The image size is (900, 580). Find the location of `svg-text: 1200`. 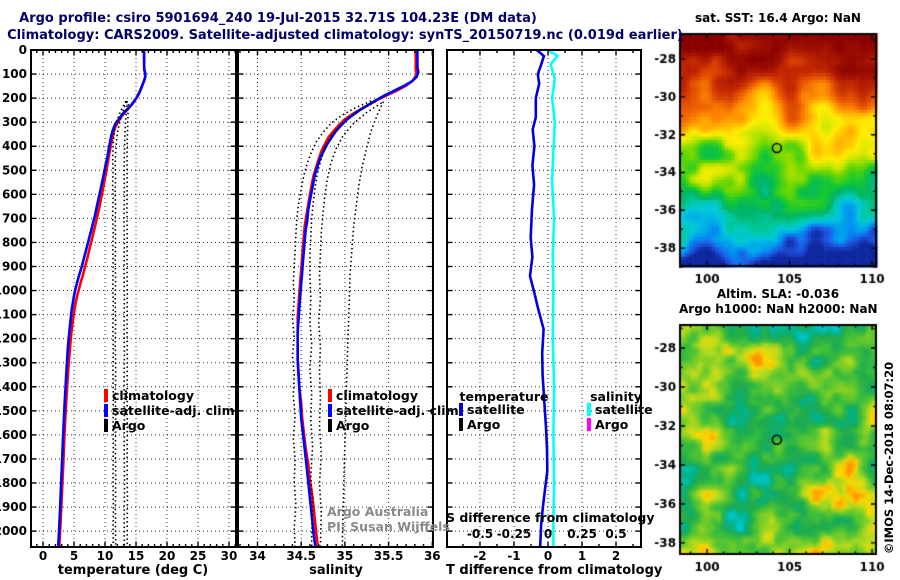

svg-text: 1200 is located at coordinates (13, 339).